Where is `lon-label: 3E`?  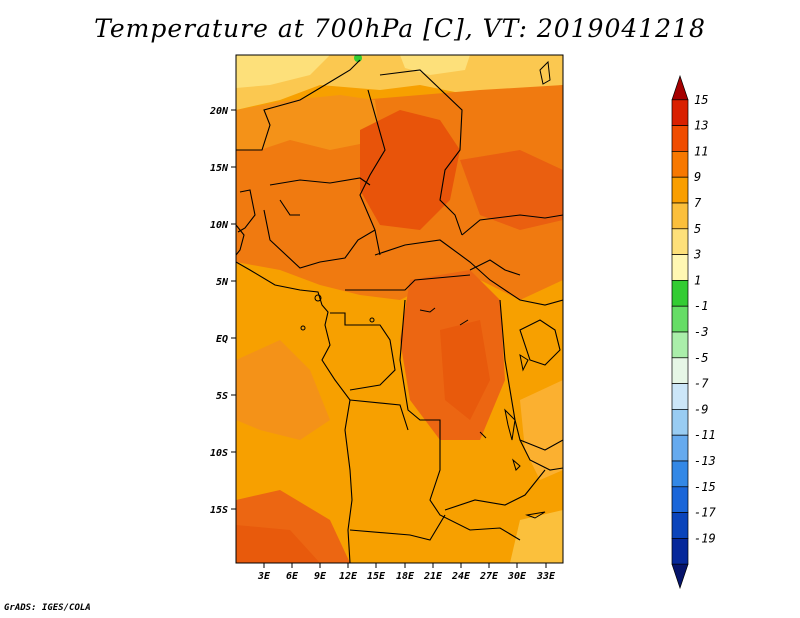 lon-label: 3E is located at coordinates (264, 576).